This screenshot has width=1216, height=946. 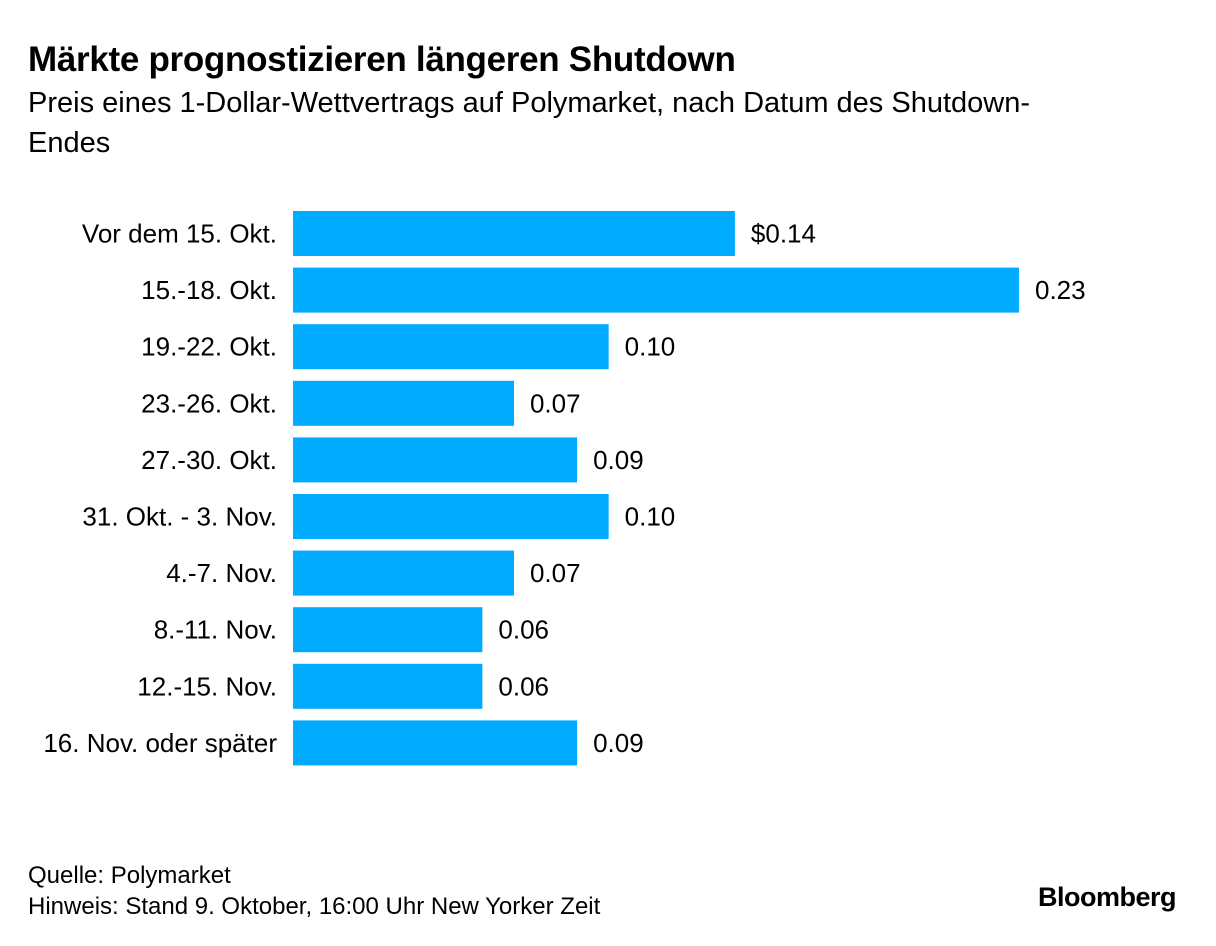 I want to click on bloomberg-logo: Bloomberg, so click(x=1107, y=897).